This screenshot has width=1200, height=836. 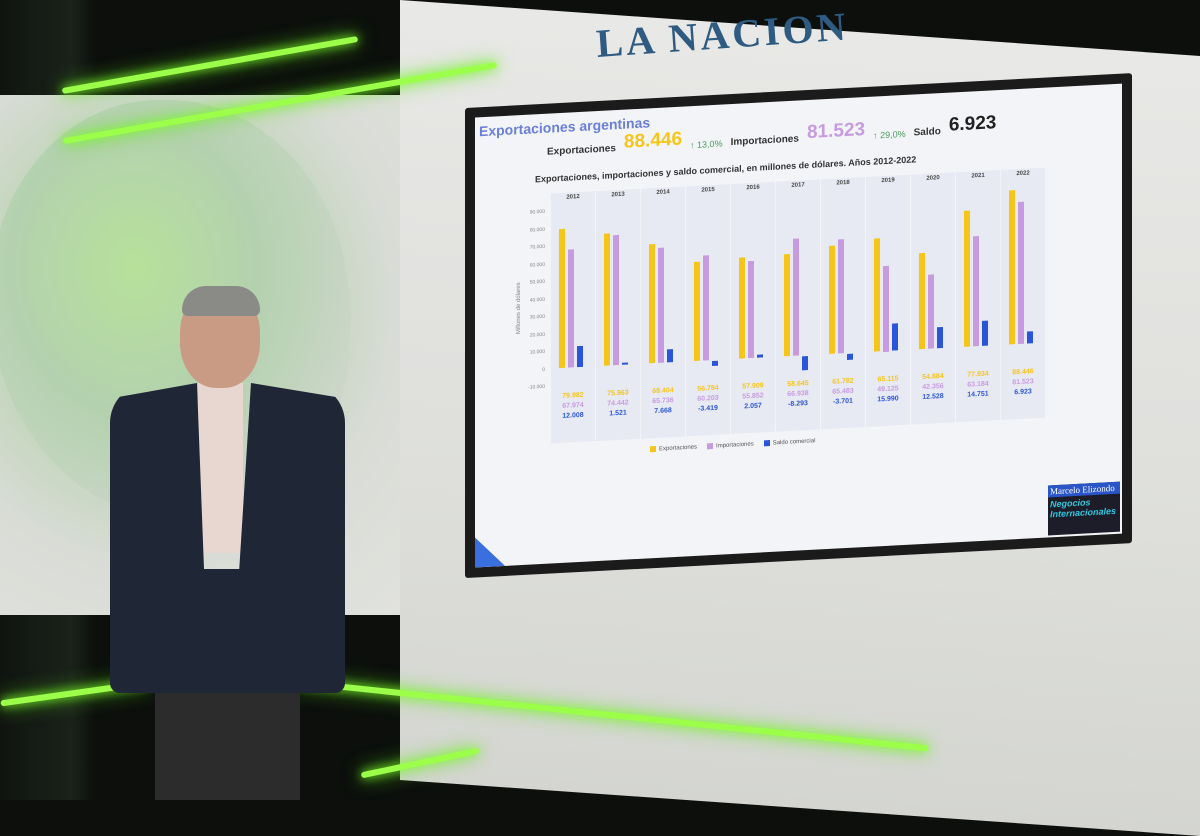 I want to click on y-tick: 10.000, so click(x=537, y=352).